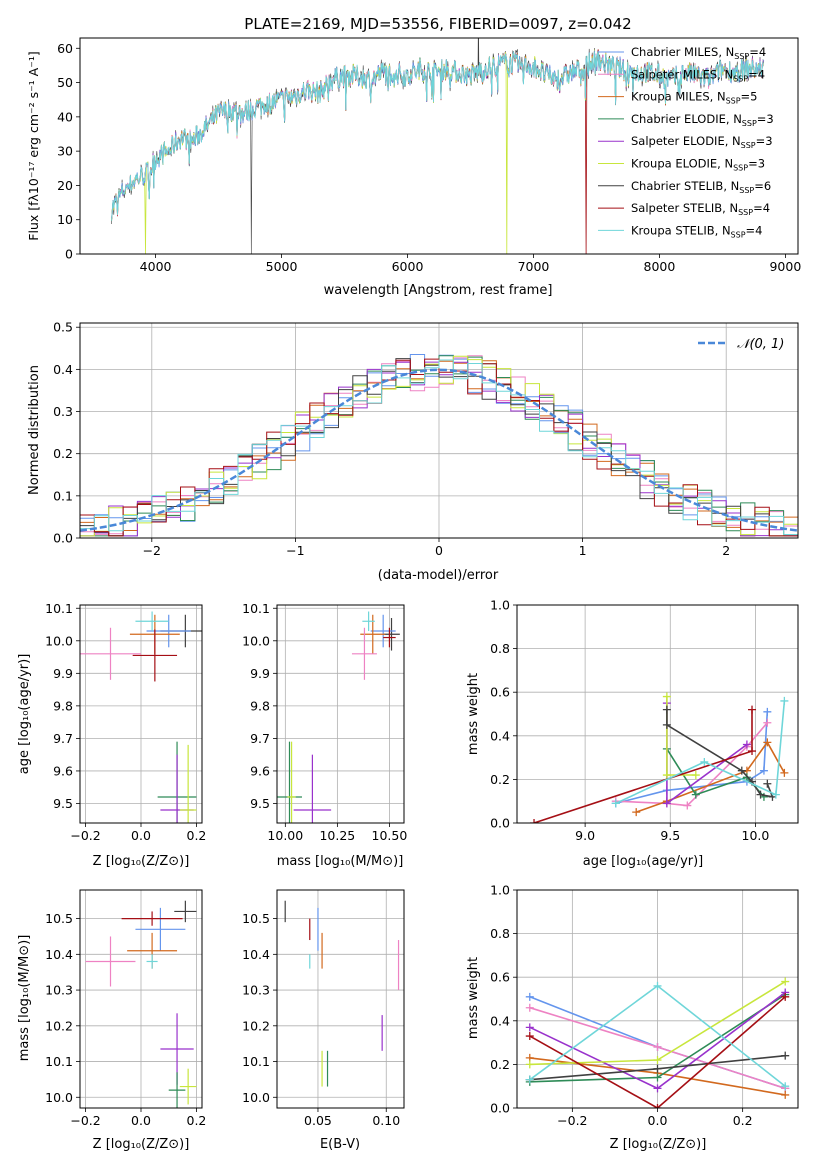 The width and height of the screenshot is (819, 1174). Describe the element at coordinates (438, 575) in the screenshot. I see `residuals-xlabel: (data-model)/error` at that location.